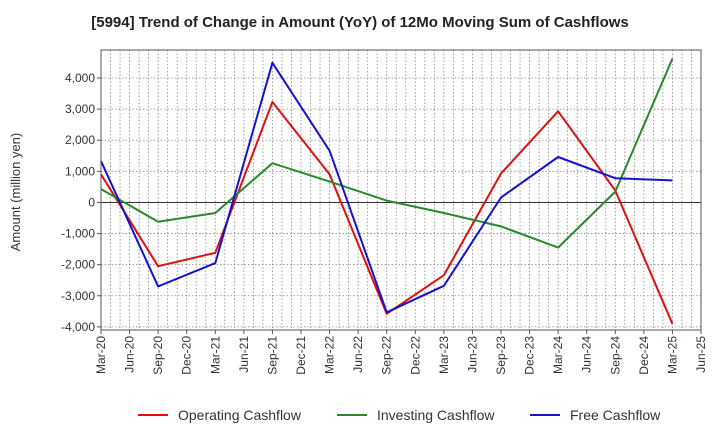  What do you see at coordinates (158, 355) in the screenshot?
I see `x-tick-label: Sep-20` at bounding box center [158, 355].